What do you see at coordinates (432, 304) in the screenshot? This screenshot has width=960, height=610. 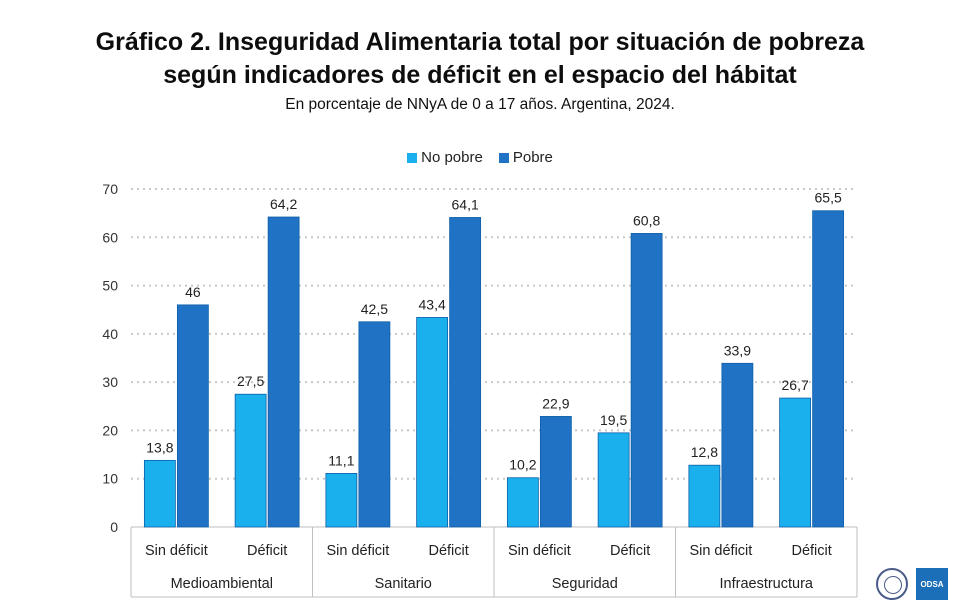 I see `data-label: 43,4` at bounding box center [432, 304].